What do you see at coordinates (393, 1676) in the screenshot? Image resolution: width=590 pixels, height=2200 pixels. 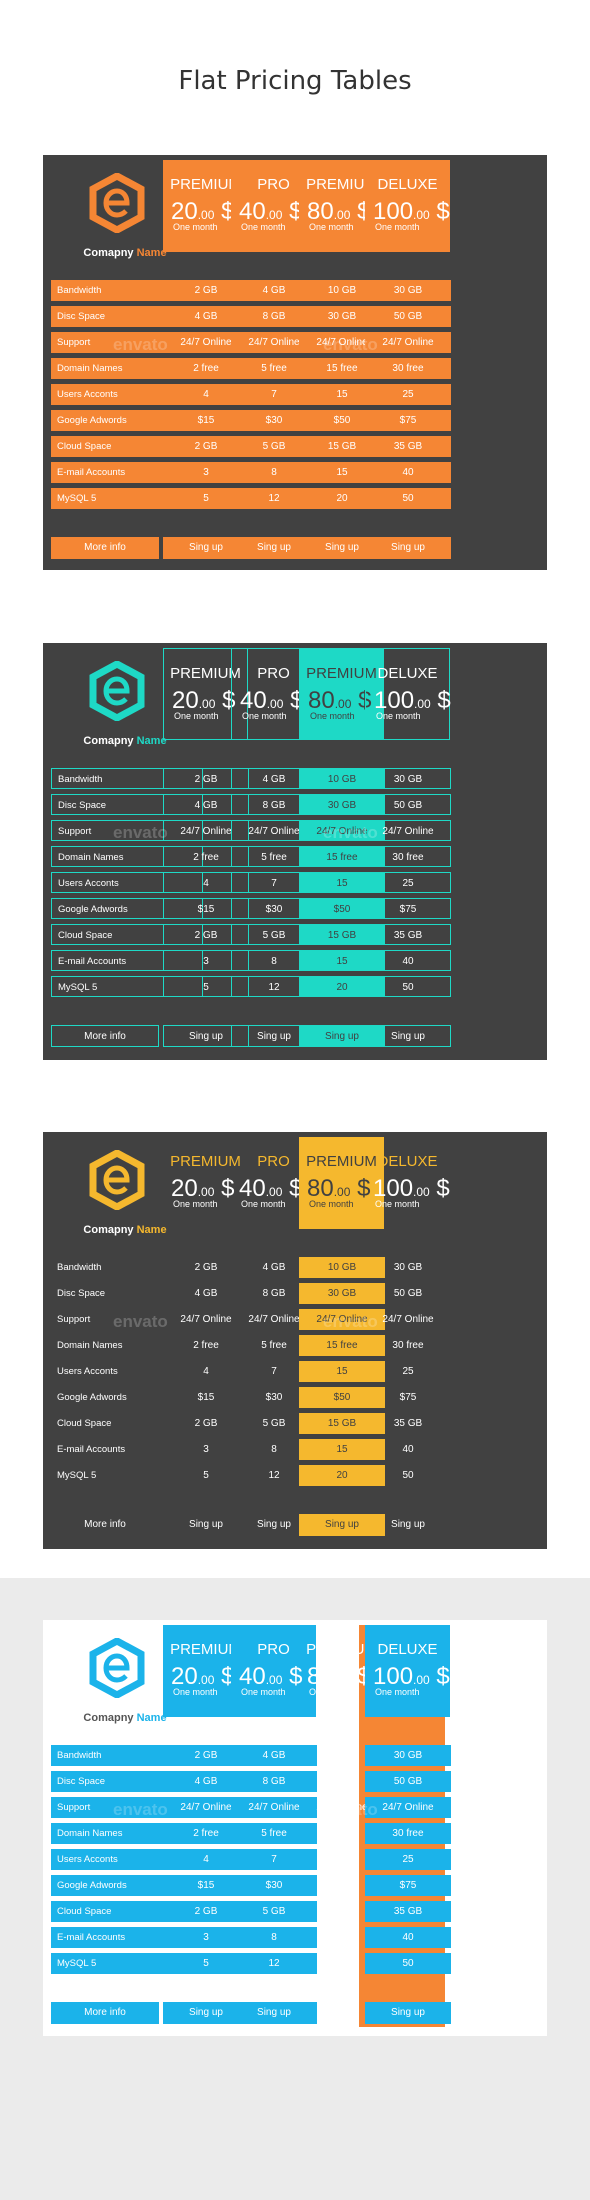 I see `price-whole: 100` at bounding box center [393, 1676].